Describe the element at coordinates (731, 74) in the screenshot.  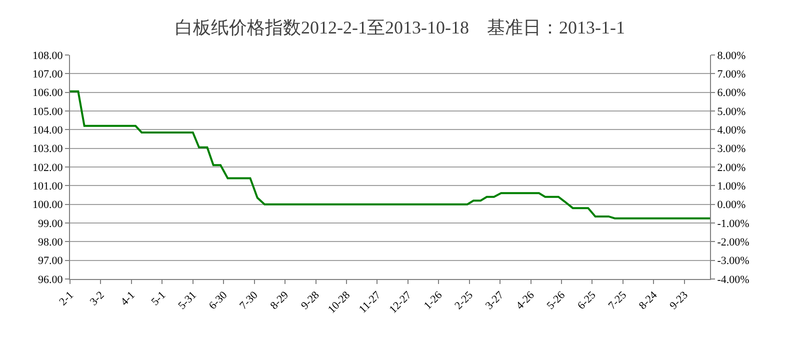
I see `y2-tick-label: 7.00%` at that location.